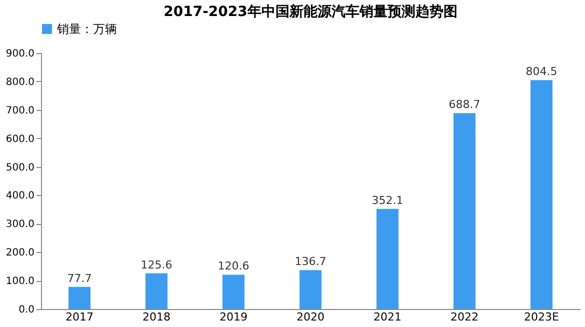 This screenshot has height=327, width=585. What do you see at coordinates (388, 200) in the screenshot?
I see `data-label: 352.1` at bounding box center [388, 200].